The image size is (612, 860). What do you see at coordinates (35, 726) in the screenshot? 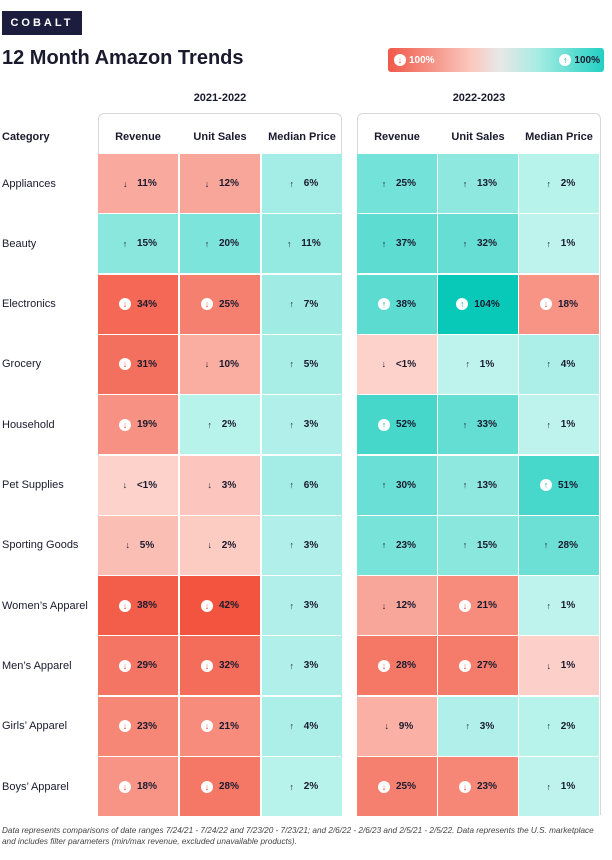
I see `category-label: Girls’ Apparel` at bounding box center [35, 726].